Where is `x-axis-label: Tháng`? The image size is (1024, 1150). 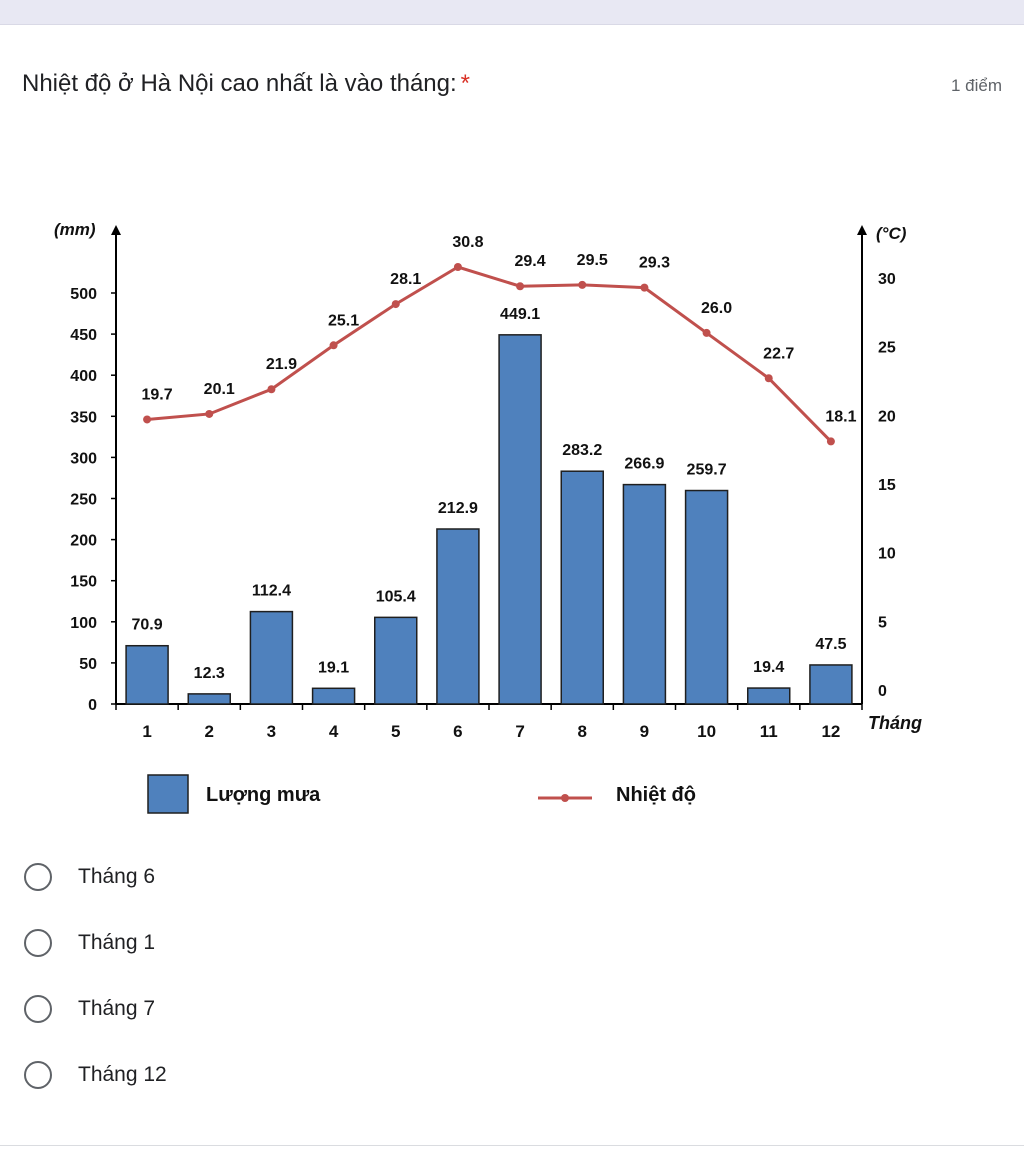
x-axis-label: Tháng is located at coordinates (895, 723).